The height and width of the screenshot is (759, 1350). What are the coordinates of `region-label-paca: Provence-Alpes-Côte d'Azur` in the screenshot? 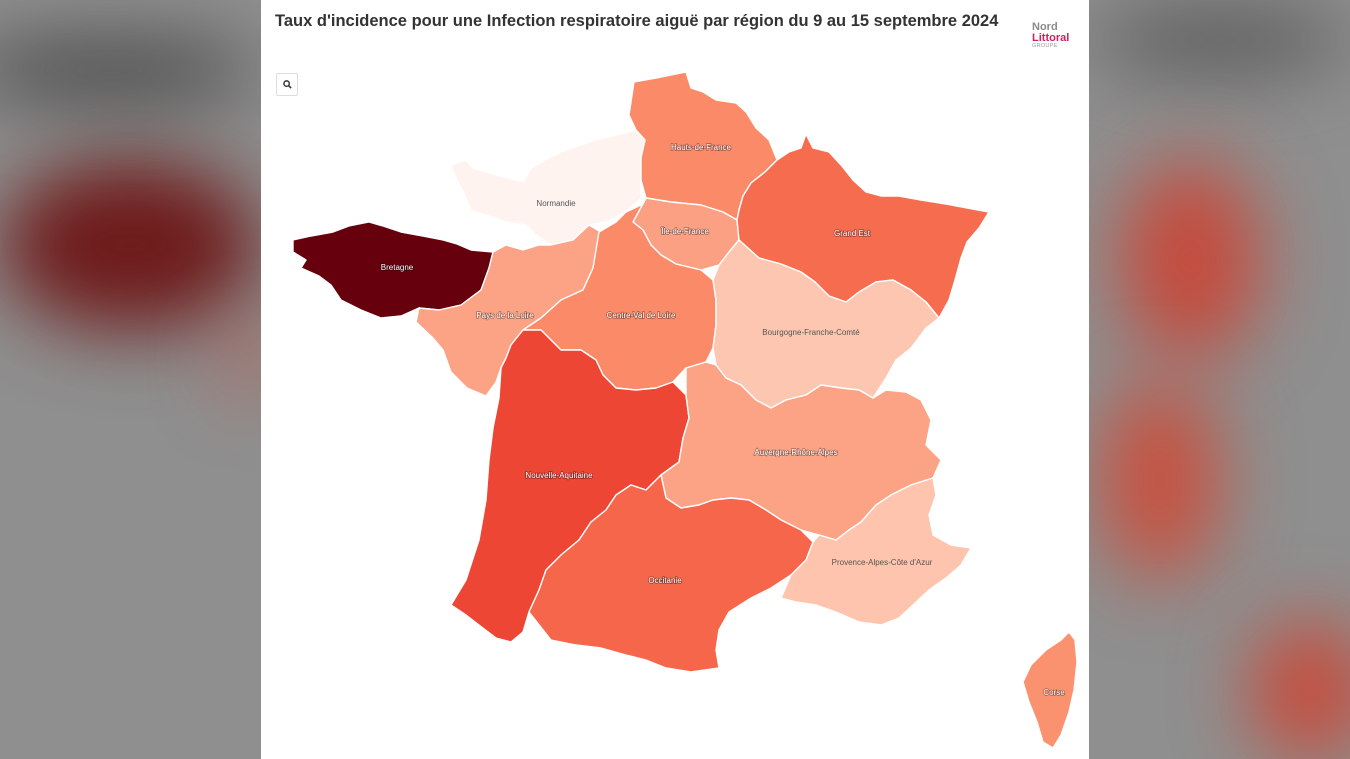 It's located at (882, 562).